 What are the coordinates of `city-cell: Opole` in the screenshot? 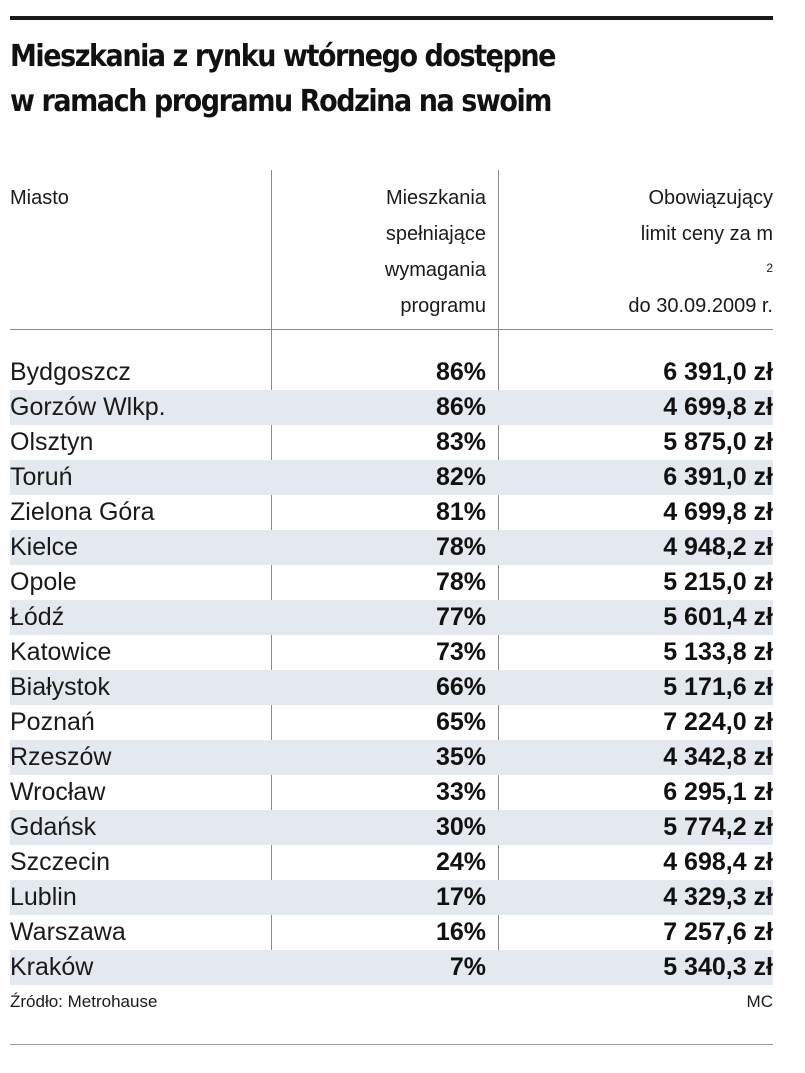 It's located at (43, 582).